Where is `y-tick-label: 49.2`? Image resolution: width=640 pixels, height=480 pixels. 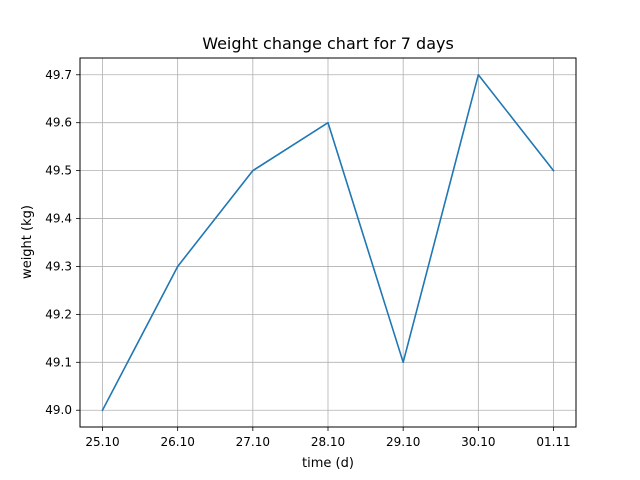
y-tick-label: 49.2 is located at coordinates (58, 314).